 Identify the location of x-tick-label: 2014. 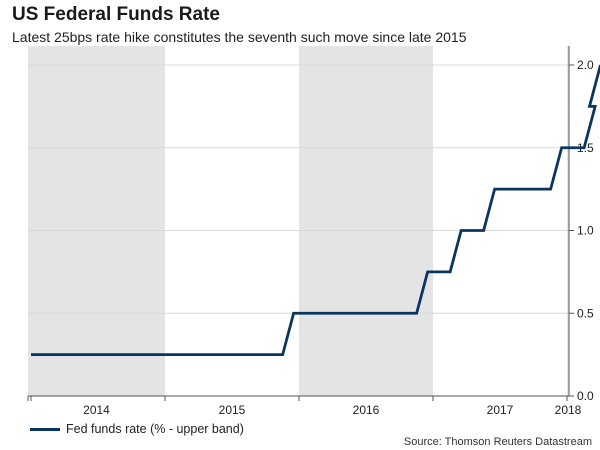
(96, 410).